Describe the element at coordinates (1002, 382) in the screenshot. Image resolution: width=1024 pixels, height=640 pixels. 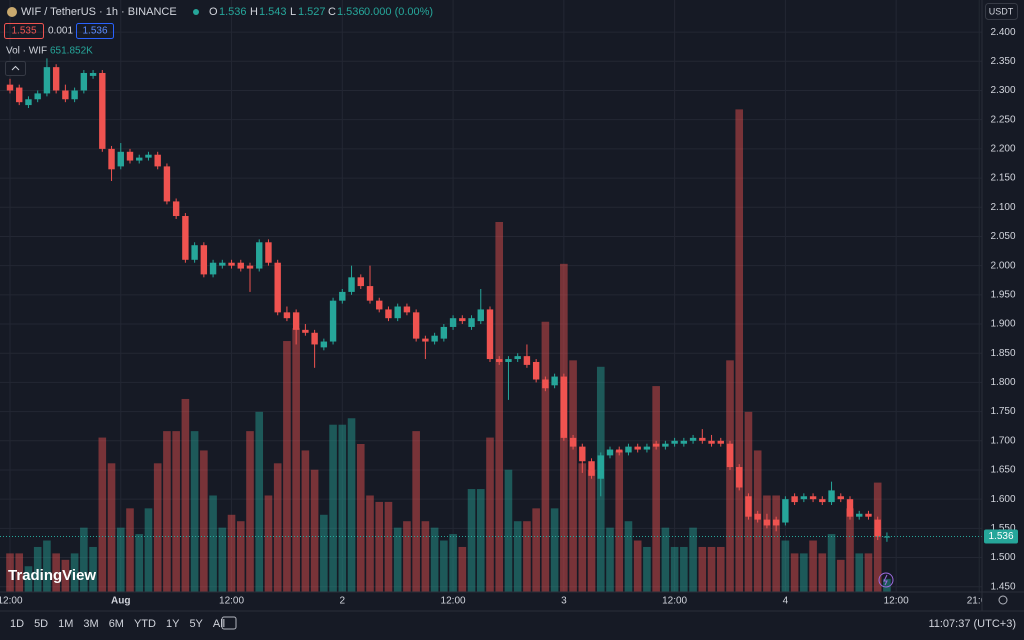
I see `y-tick-label: 1.800` at that location.